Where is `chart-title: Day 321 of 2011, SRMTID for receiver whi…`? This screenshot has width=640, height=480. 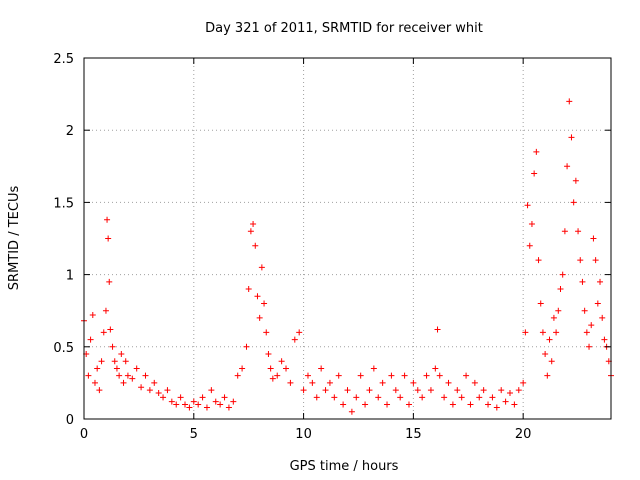 chart-title: Day 321 of 2011, SRMTID for receiver whi… is located at coordinates (344, 28).